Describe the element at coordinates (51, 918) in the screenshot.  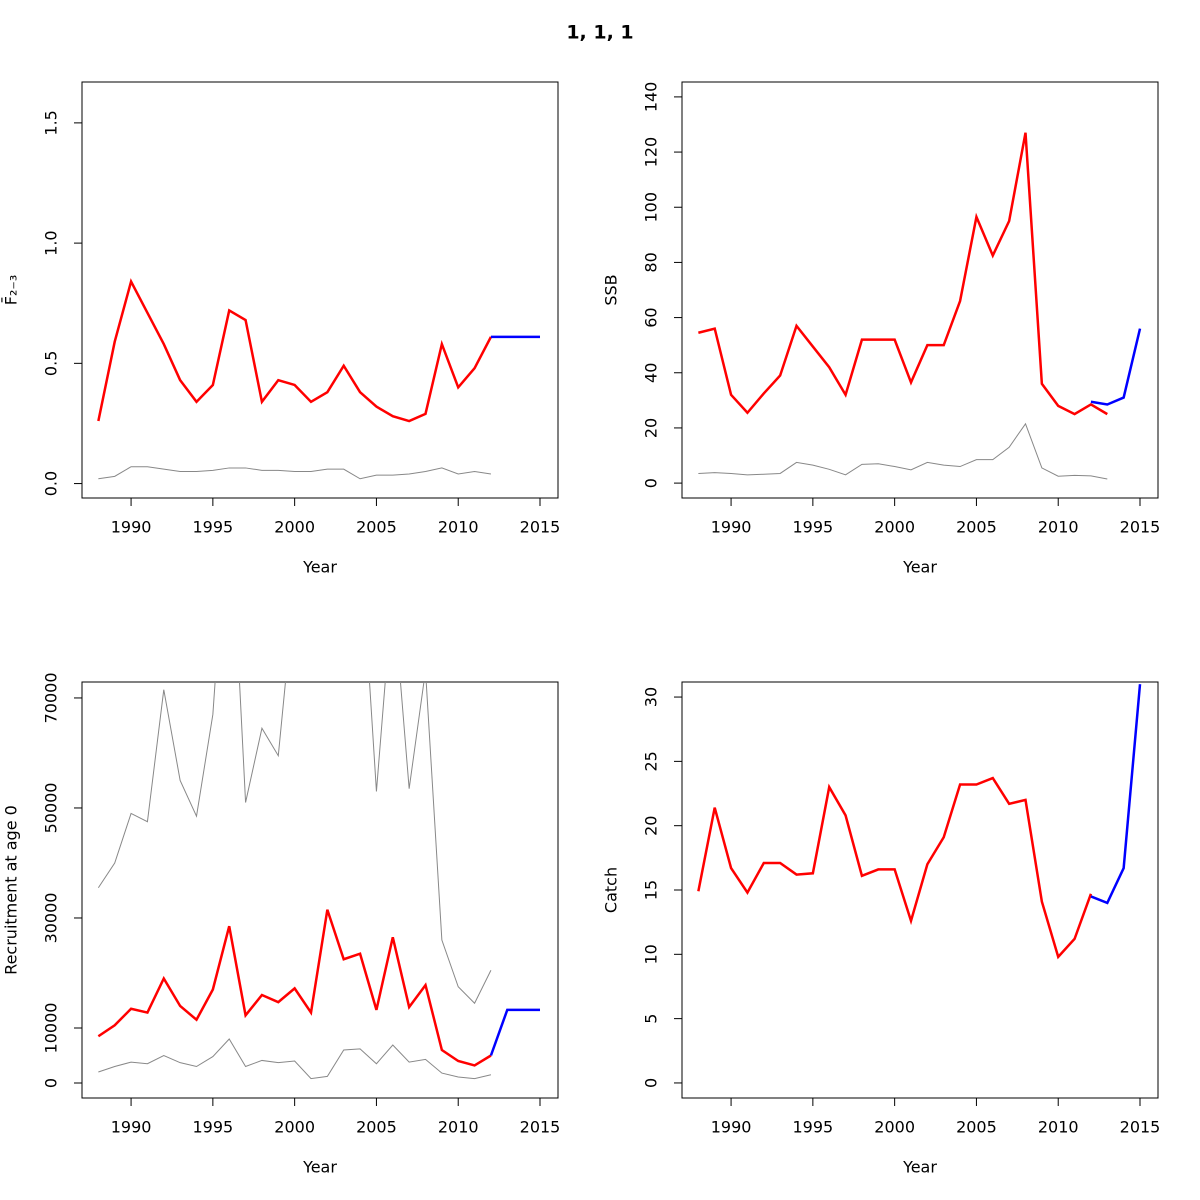
I see `y-tick-label: 30000` at that location.